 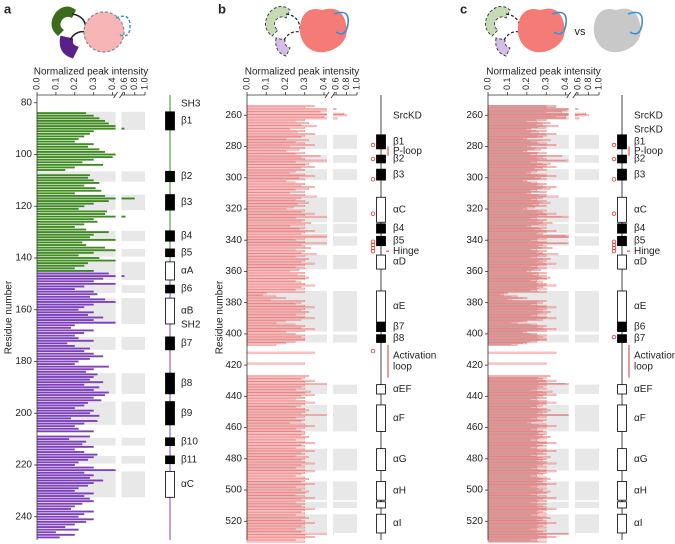 What do you see at coordinates (641, 459) in the screenshot?
I see `structure-label: αG` at bounding box center [641, 459].